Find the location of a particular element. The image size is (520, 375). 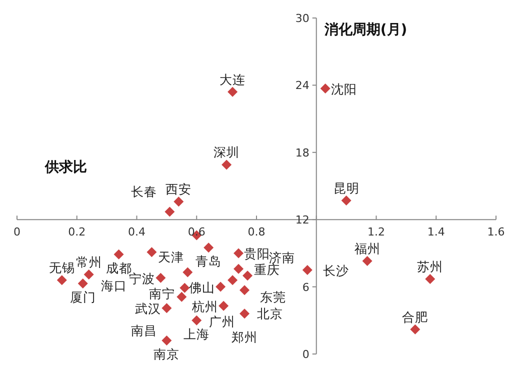

annotation: 福州 is located at coordinates (367, 248).